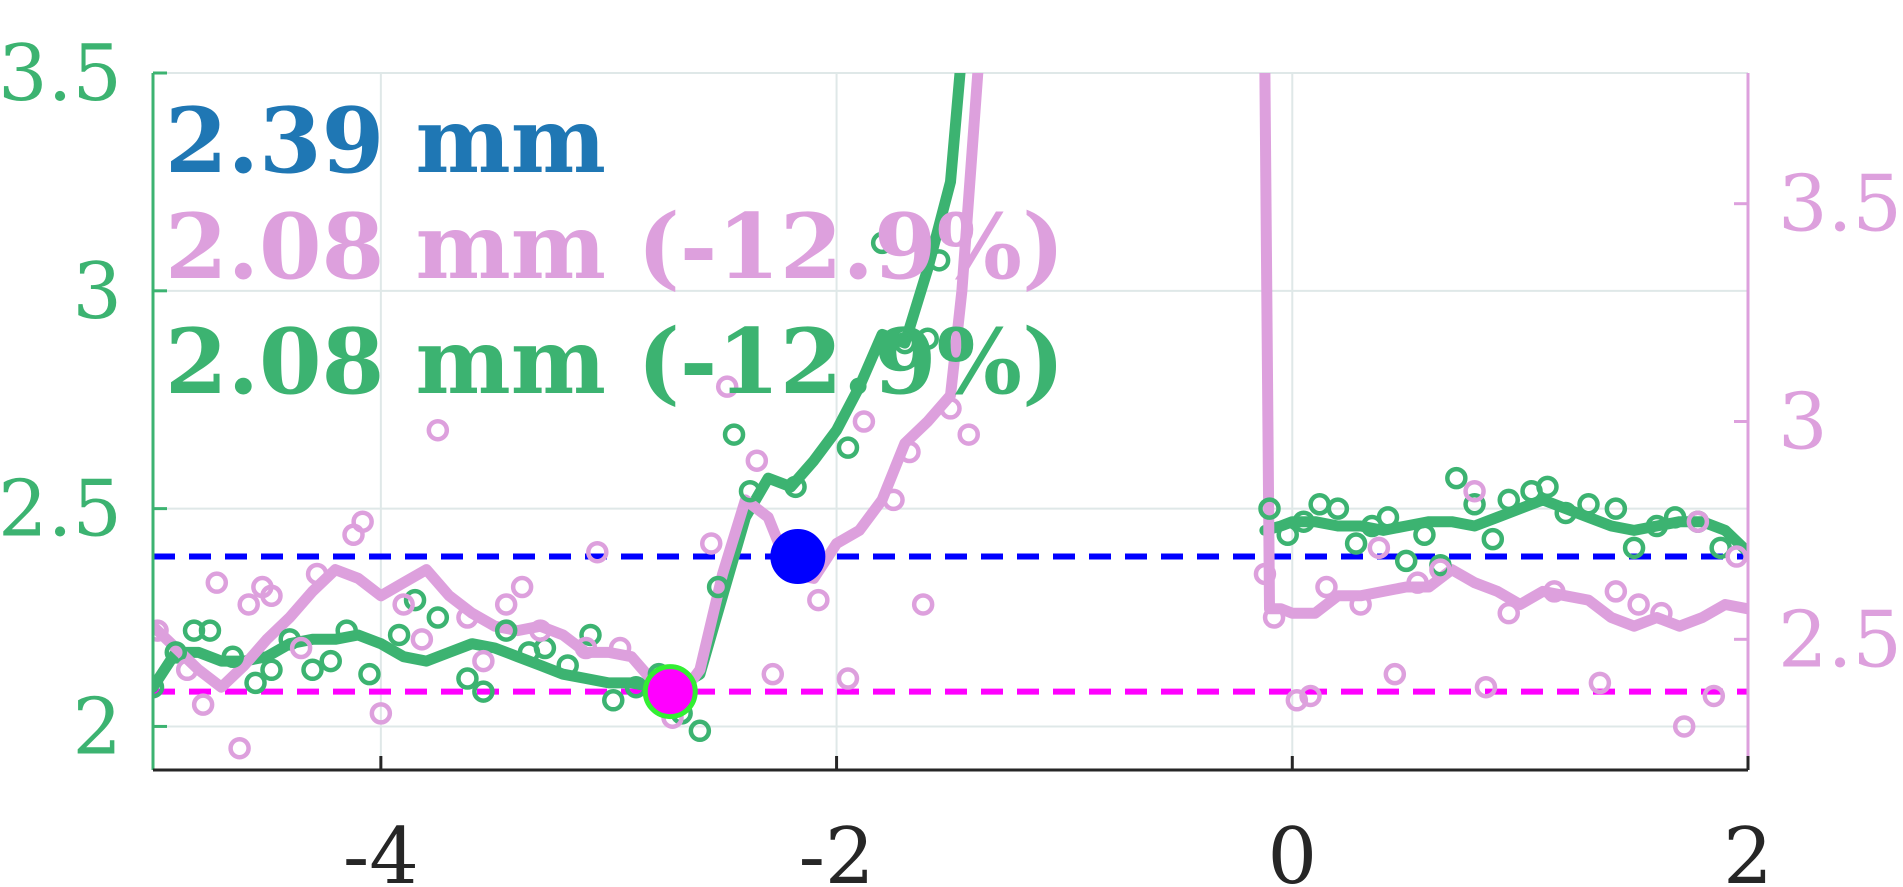 The width and height of the screenshot is (1903, 887). What do you see at coordinates (1840, 640) in the screenshot?
I see `y-right-tick-label-0: 2.5` at bounding box center [1840, 640].